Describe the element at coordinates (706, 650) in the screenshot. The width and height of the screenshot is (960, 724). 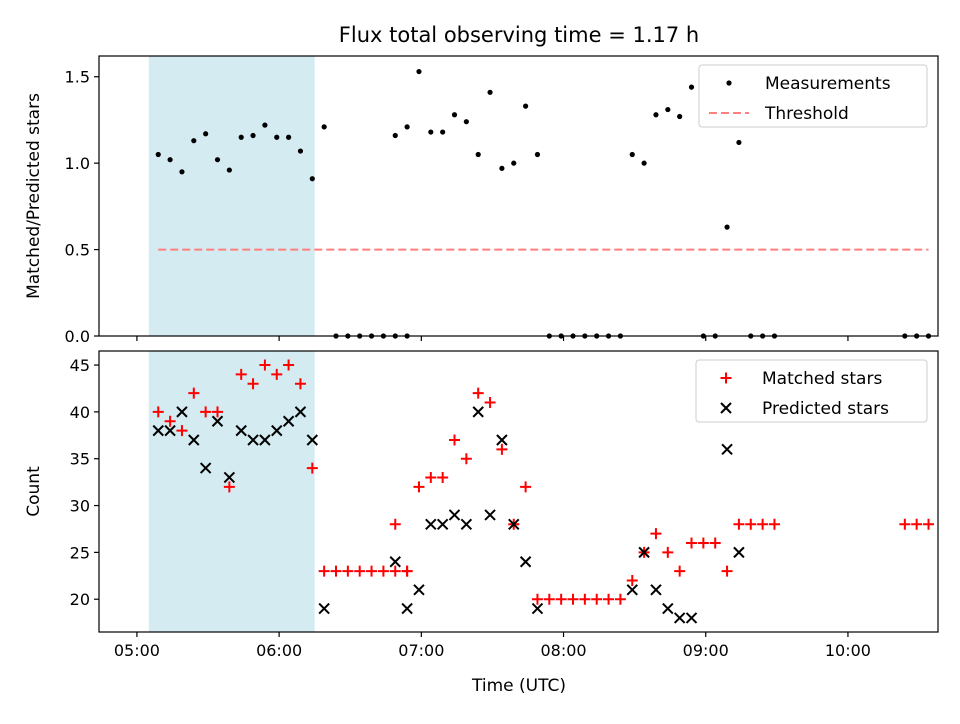
I see `x-tick-label: 09:00` at that location.